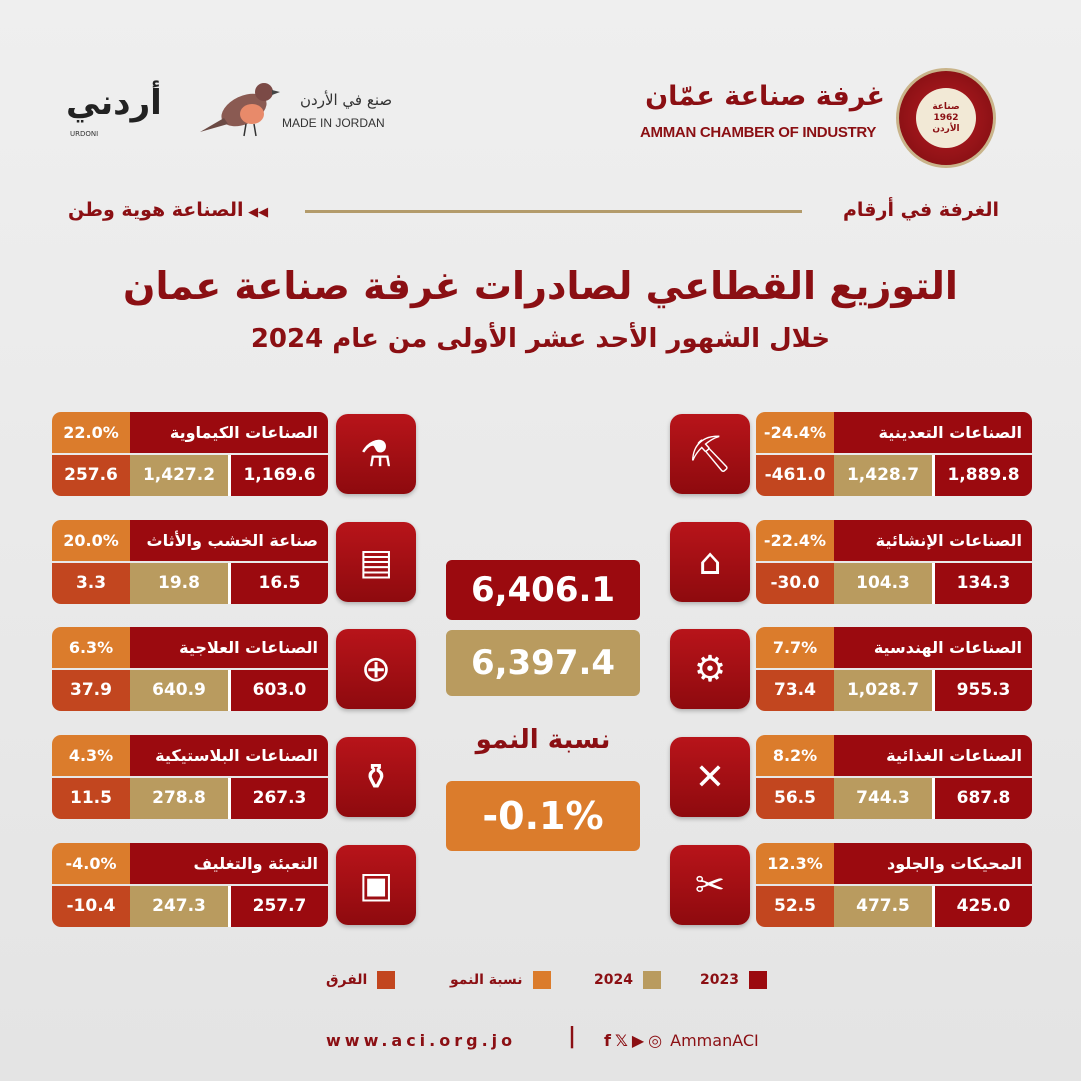  I want to click on flask-thermometer-icon: ⚗, so click(376, 454).